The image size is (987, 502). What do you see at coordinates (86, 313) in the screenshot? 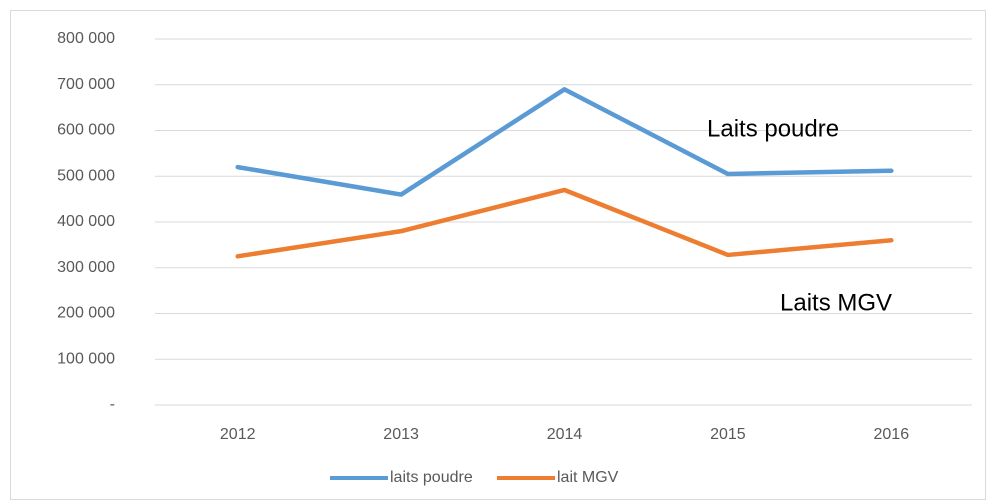
I see `y-tick-label: 200 000` at bounding box center [86, 313].